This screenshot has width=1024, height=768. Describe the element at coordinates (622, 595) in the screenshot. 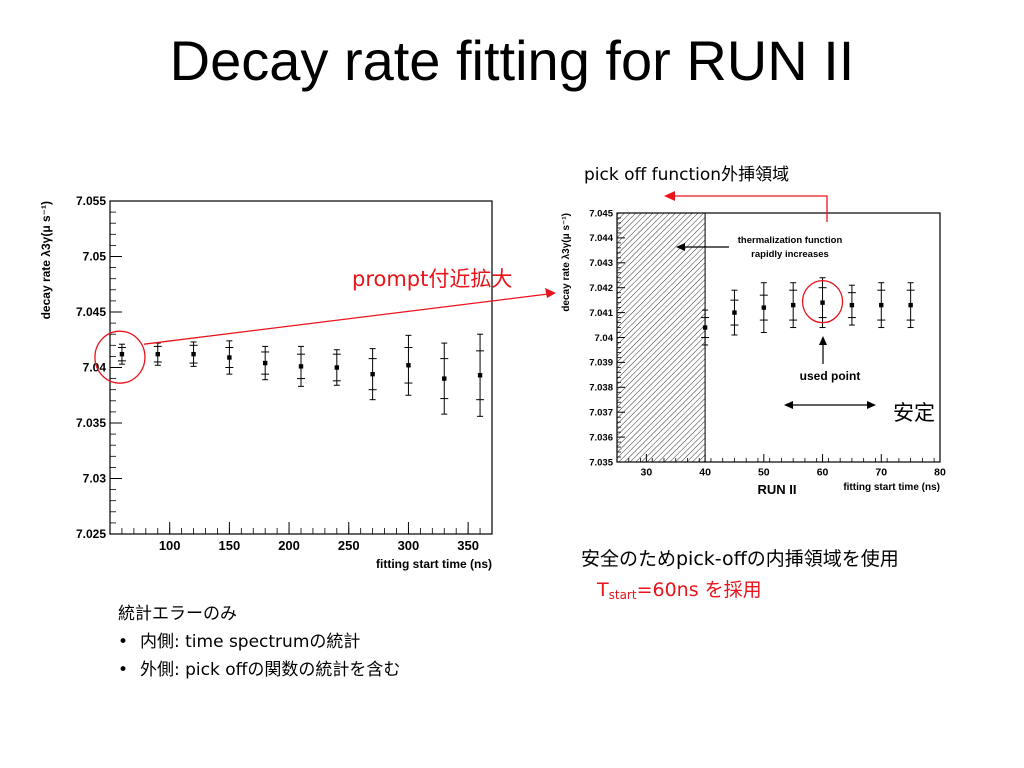

I see `tstart-sub: start` at that location.